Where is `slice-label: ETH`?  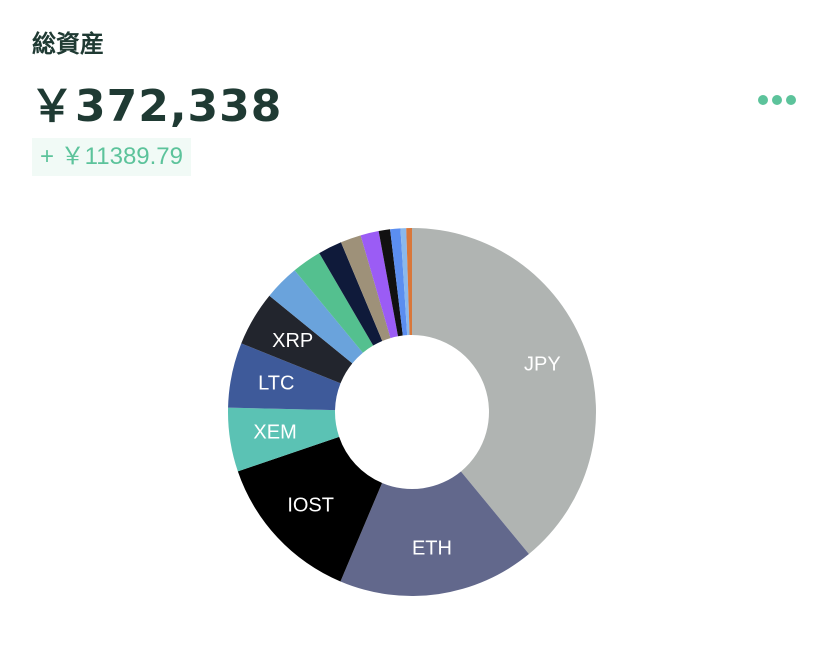 slice-label: ETH is located at coordinates (432, 548).